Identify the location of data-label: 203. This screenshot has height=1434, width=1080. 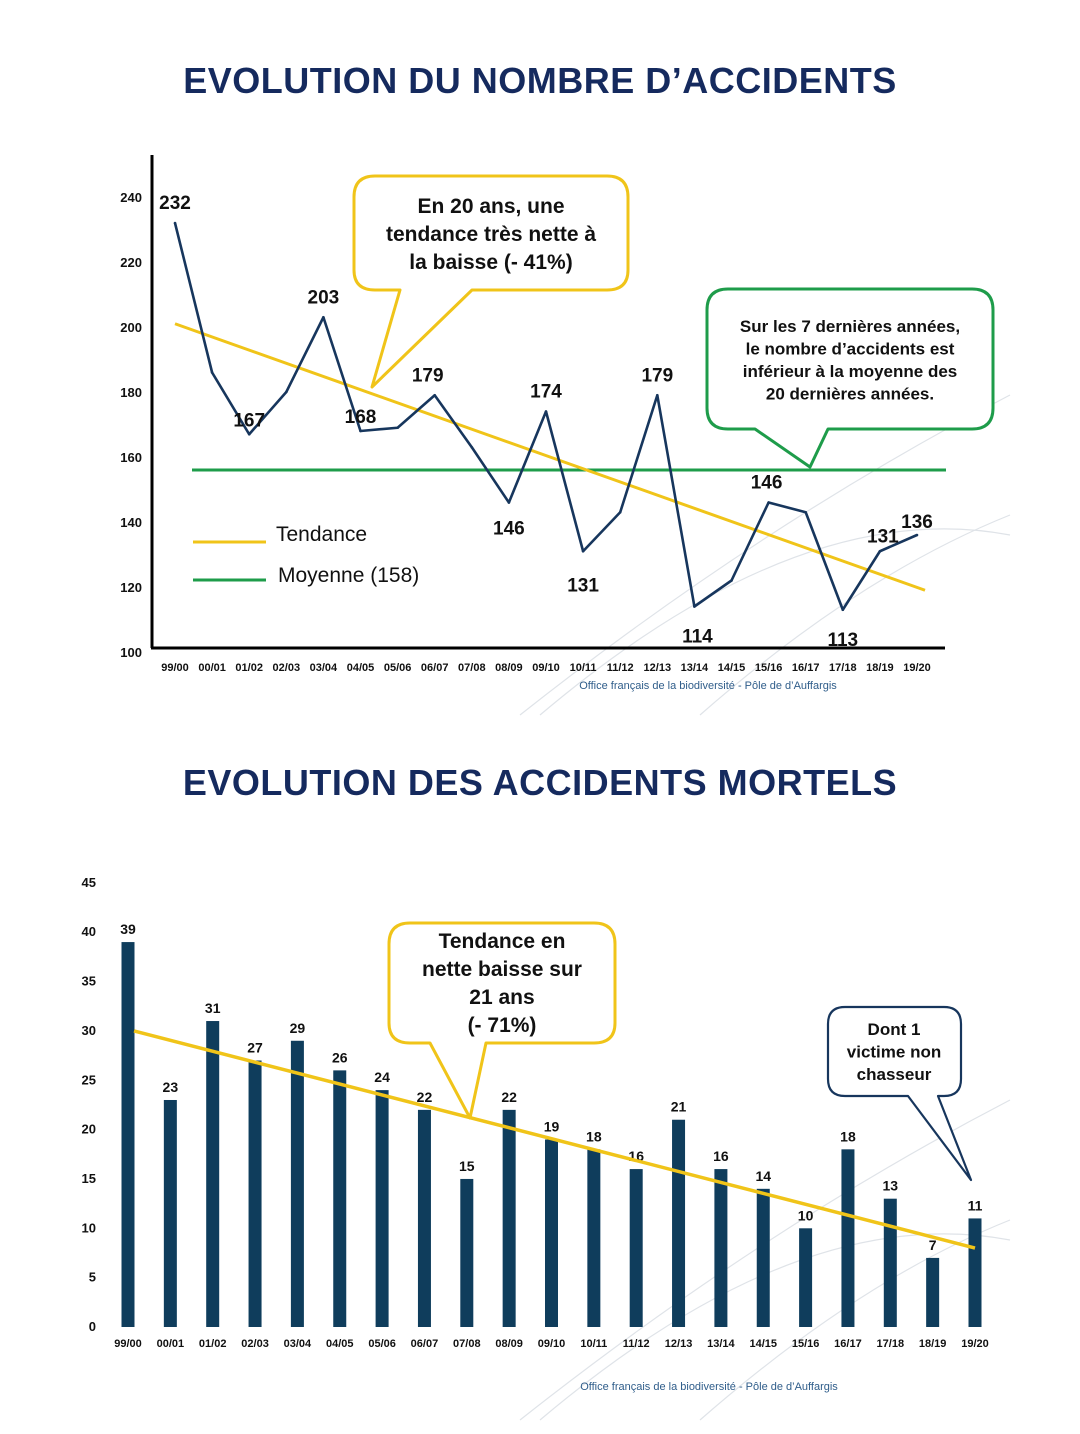
(324, 297).